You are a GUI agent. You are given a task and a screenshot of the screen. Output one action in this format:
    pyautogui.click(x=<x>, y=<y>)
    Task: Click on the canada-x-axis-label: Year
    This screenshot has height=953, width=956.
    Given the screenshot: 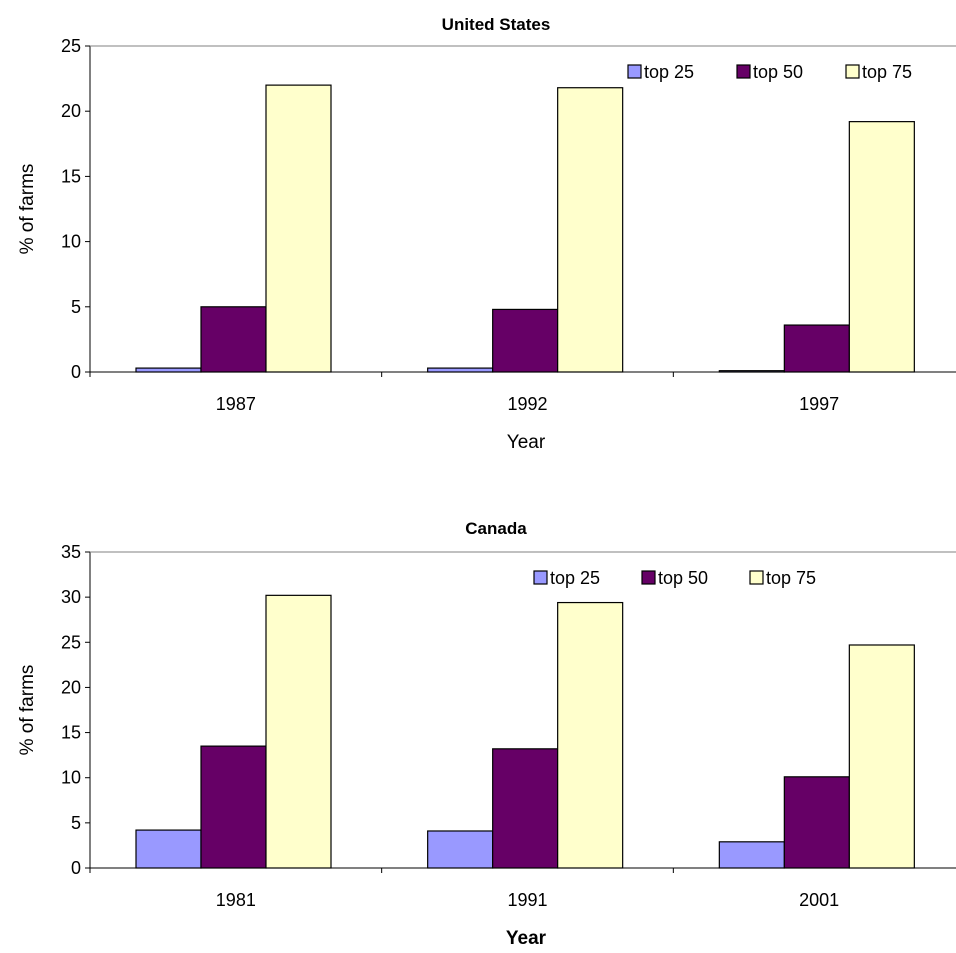 What is the action you would take?
    pyautogui.click(x=526, y=938)
    